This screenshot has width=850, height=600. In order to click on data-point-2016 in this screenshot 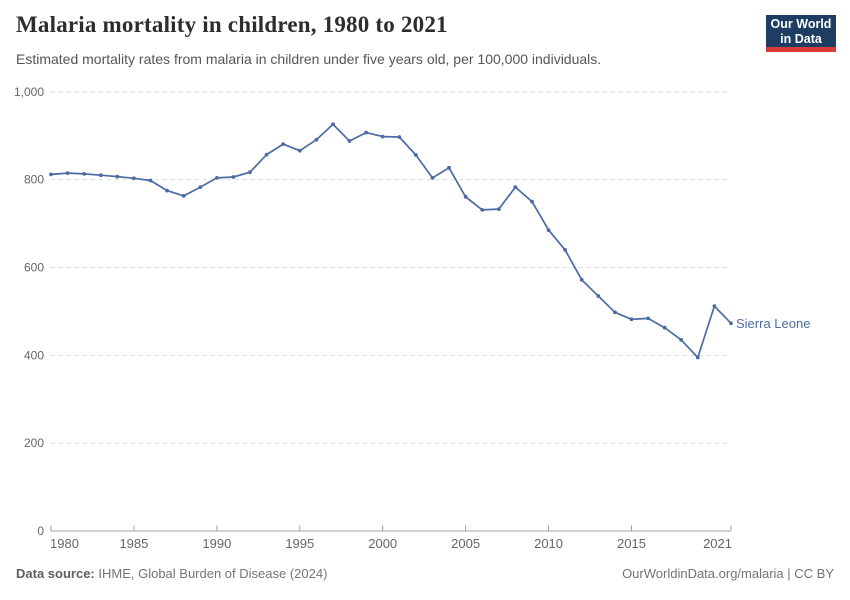, I will do `click(648, 318)`.